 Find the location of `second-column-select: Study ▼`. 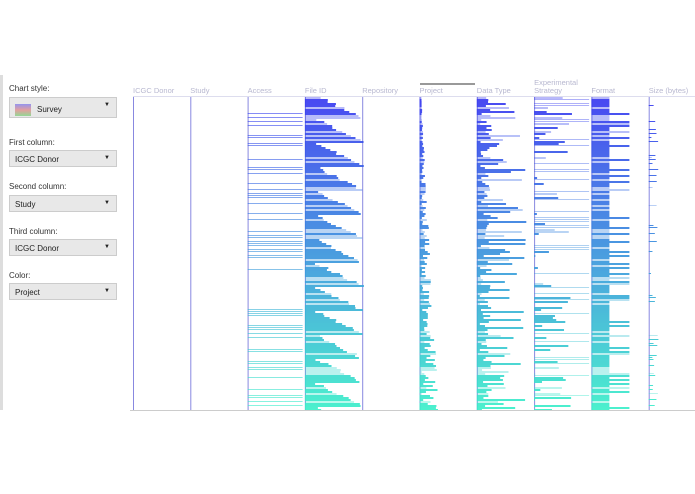

second-column-select: Study ▼ is located at coordinates (63, 203).